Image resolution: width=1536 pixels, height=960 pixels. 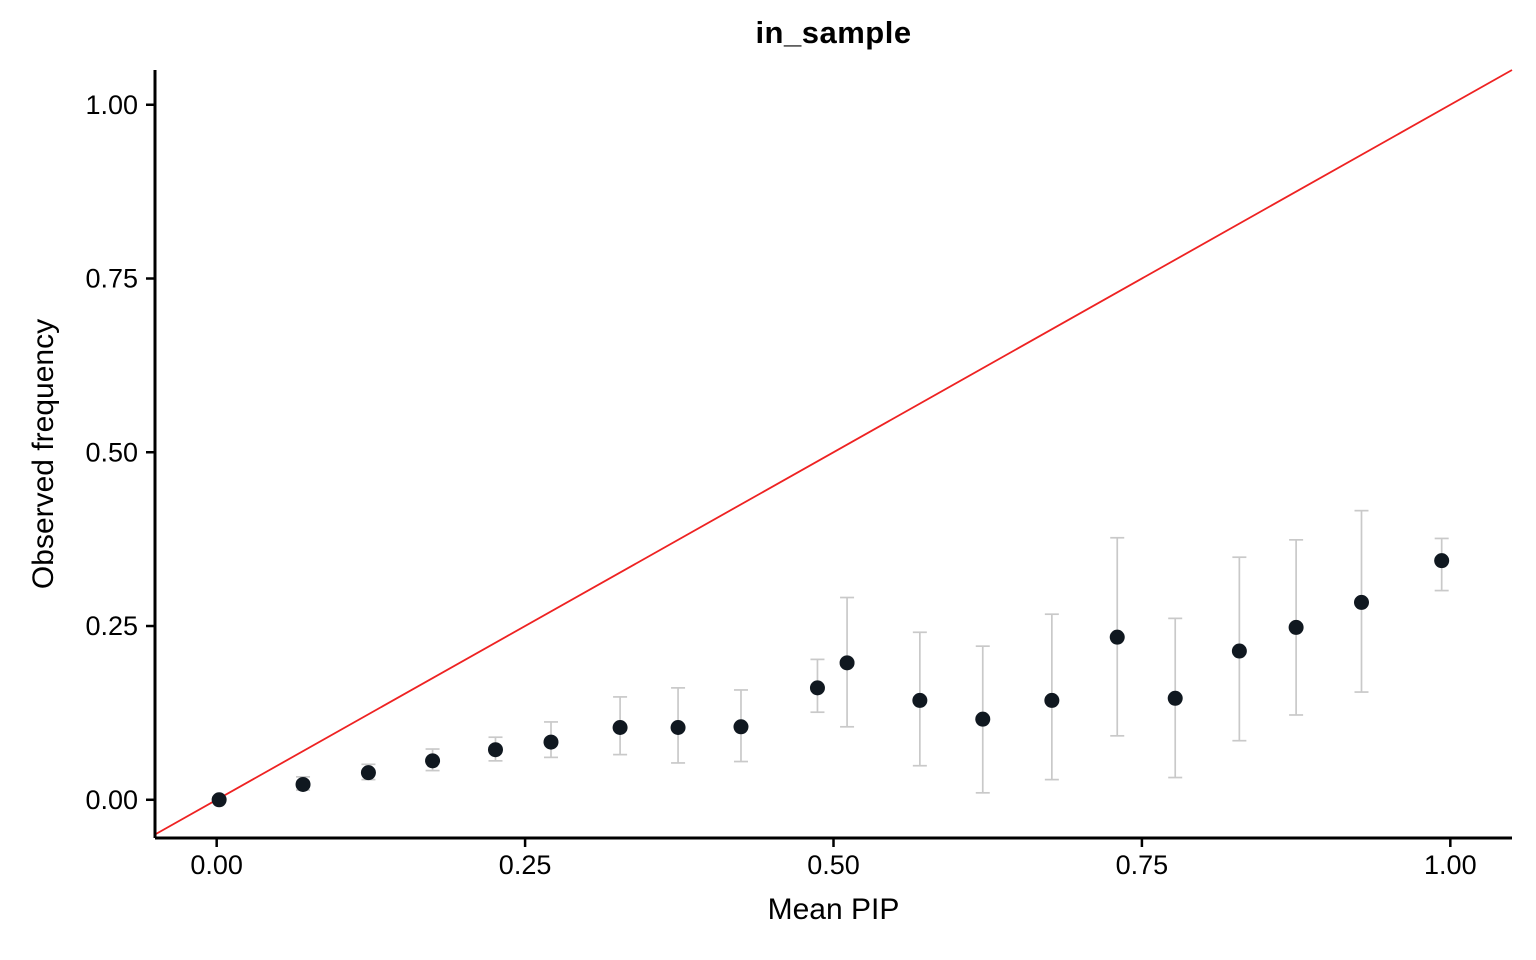 What do you see at coordinates (111, 452) in the screenshot?
I see `y-tick-label: 0.50` at bounding box center [111, 452].